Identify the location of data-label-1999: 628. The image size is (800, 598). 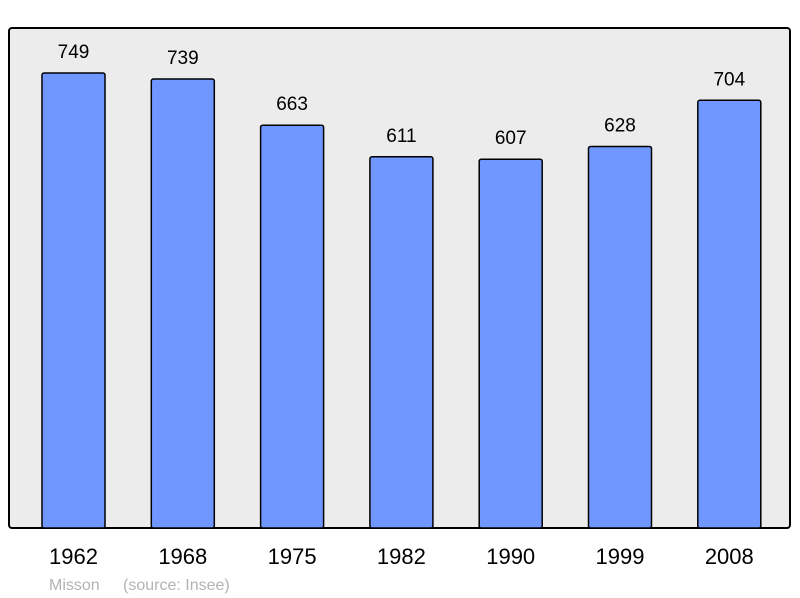
(620, 125).